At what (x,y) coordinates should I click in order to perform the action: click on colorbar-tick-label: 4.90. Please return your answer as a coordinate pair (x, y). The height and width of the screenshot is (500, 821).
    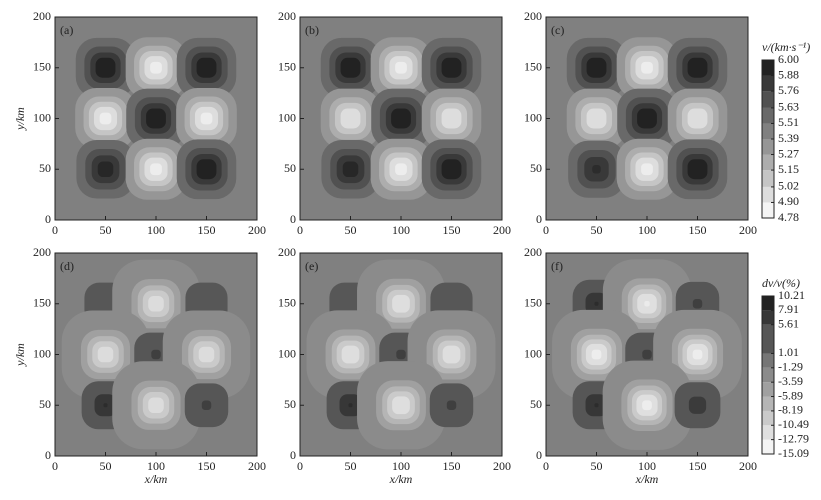
    Looking at the image, I should click on (788, 201).